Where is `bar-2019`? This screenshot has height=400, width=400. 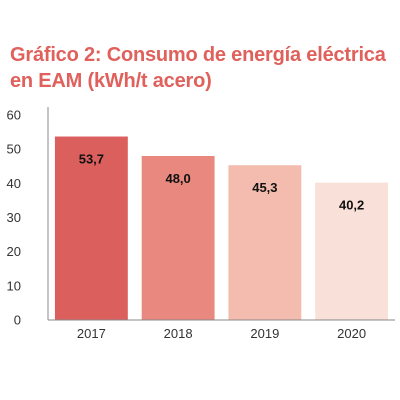 bar-2019 is located at coordinates (265, 242).